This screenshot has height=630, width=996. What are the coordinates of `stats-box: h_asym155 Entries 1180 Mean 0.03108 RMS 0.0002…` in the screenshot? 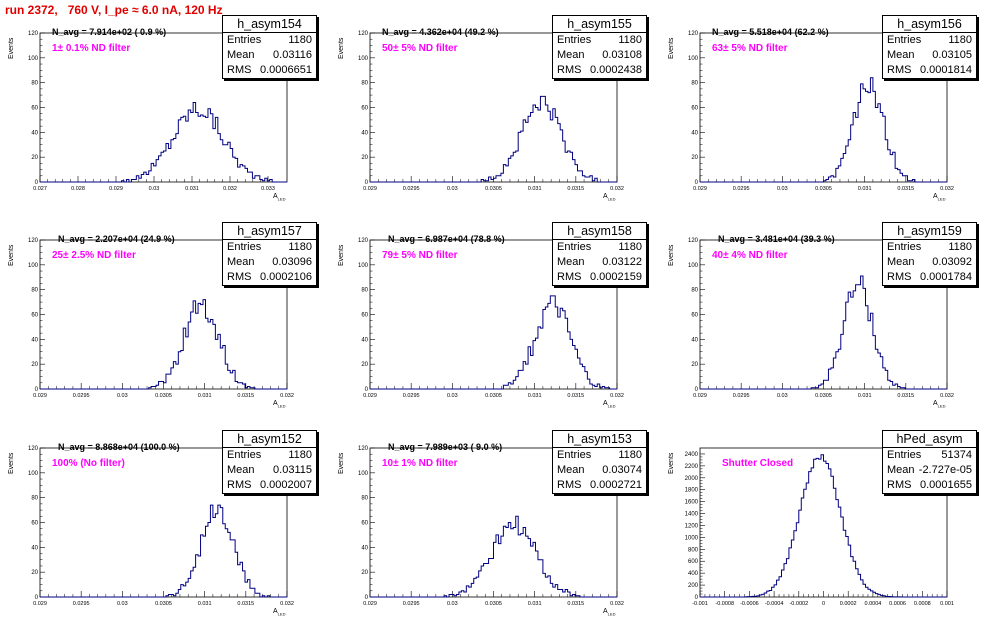 It's located at (599, 47).